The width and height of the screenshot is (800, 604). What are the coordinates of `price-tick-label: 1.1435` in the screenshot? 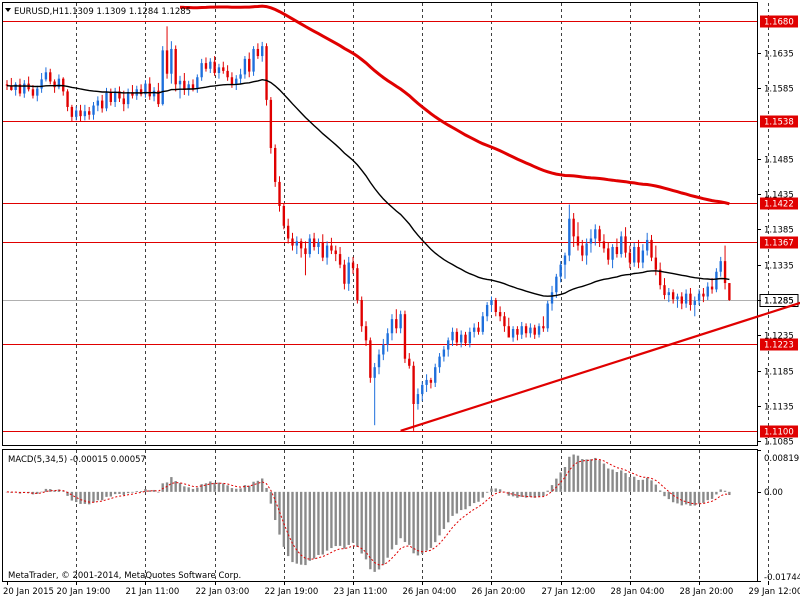 It's located at (779, 196).